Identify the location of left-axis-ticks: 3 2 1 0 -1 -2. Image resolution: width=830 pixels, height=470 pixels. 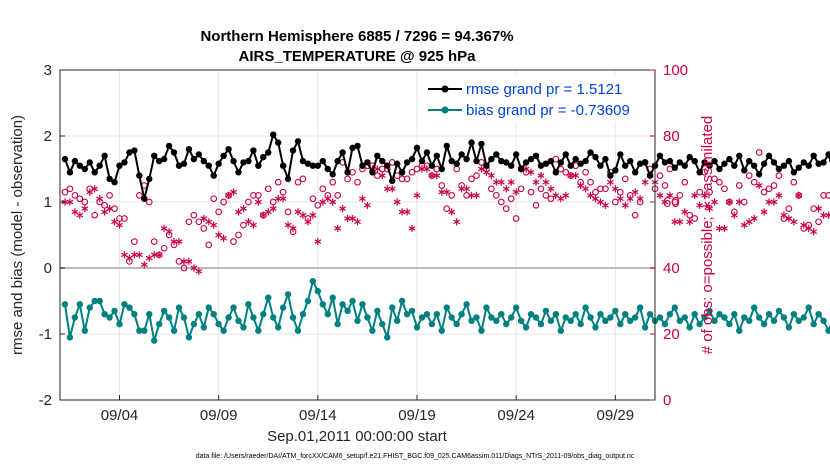
(52, 235).